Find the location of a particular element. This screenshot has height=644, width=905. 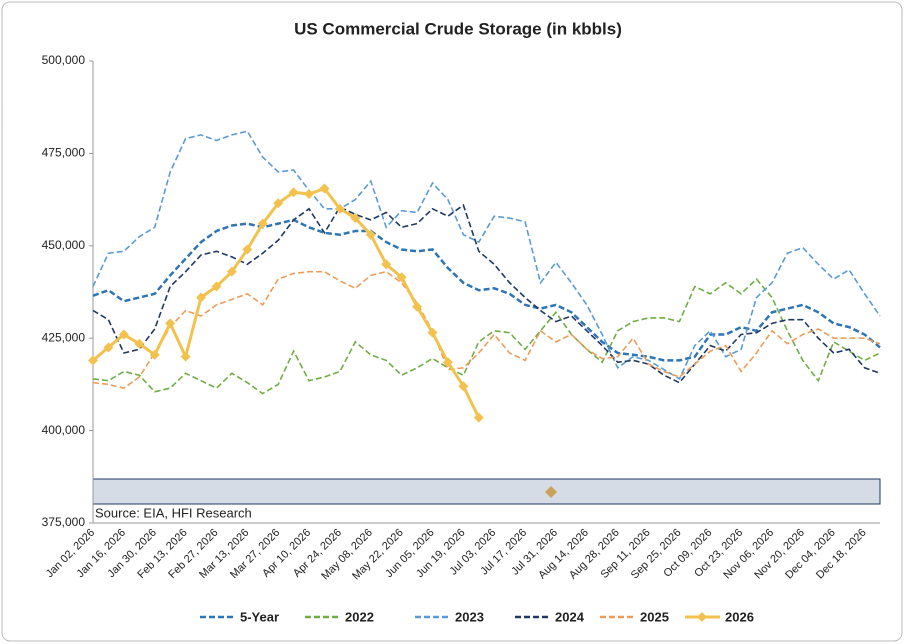

band is located at coordinates (486, 491).